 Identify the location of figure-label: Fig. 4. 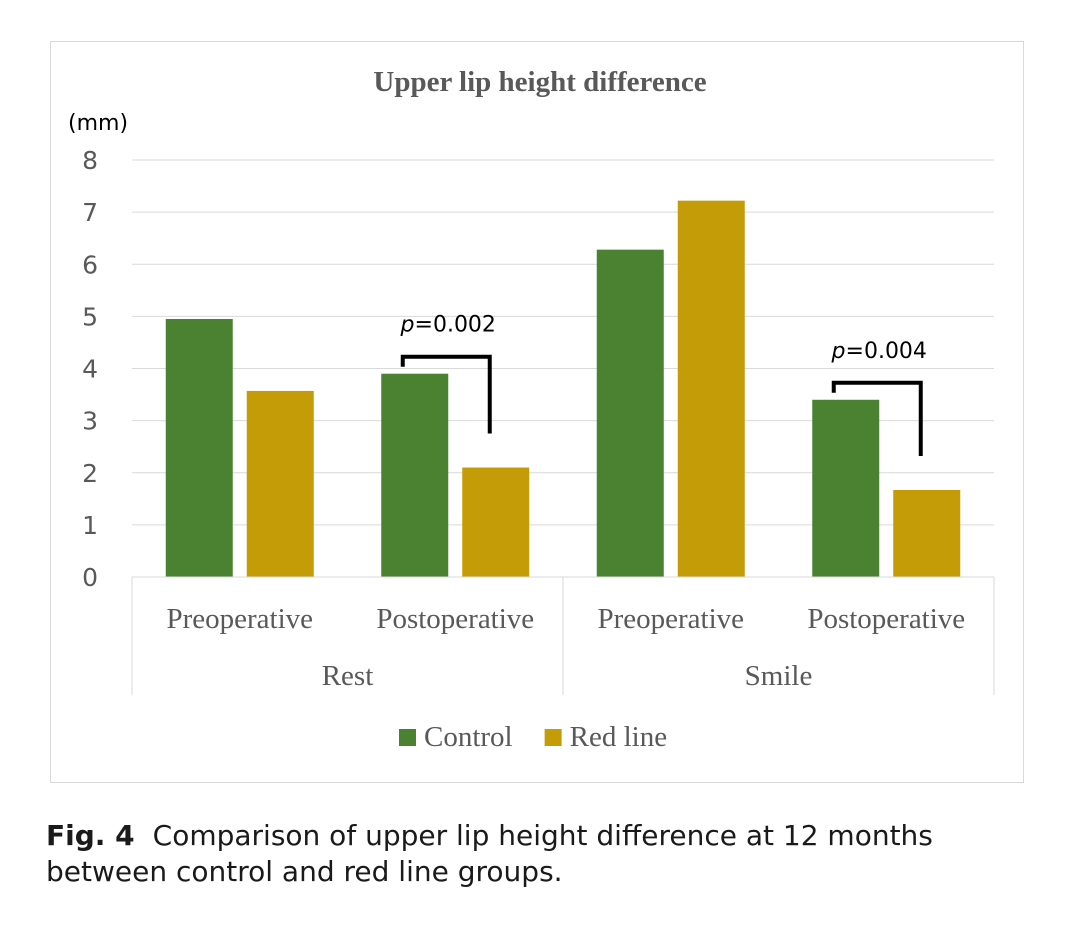
(90, 835).